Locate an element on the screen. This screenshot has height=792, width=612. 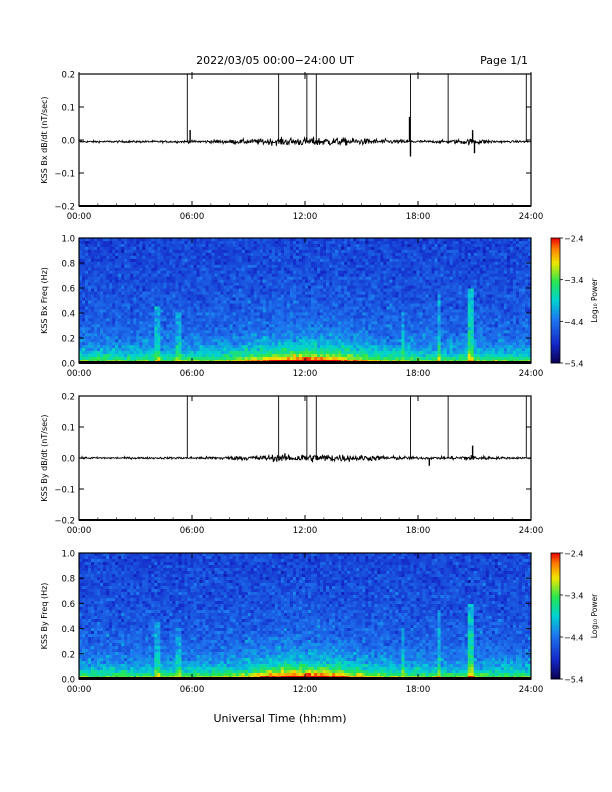
figure-title: 2022/03/05 00:00−24:00 UT is located at coordinates (275, 60).